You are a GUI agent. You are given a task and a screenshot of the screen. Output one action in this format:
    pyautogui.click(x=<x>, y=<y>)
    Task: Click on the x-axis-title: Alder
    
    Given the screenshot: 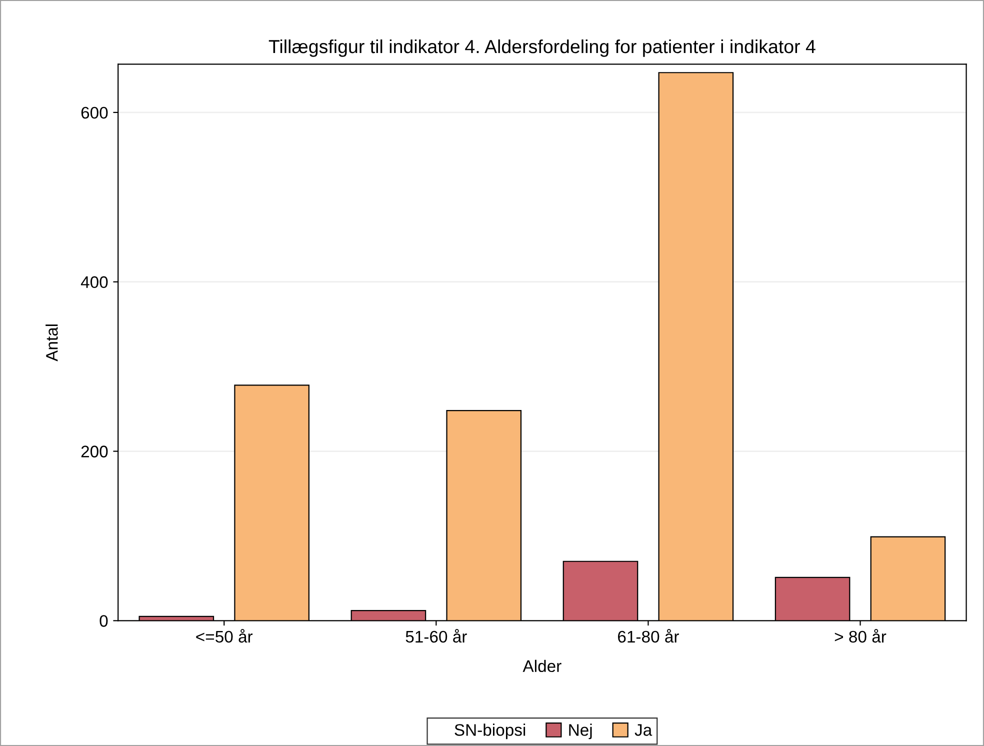 What is the action you would take?
    pyautogui.click(x=542, y=666)
    